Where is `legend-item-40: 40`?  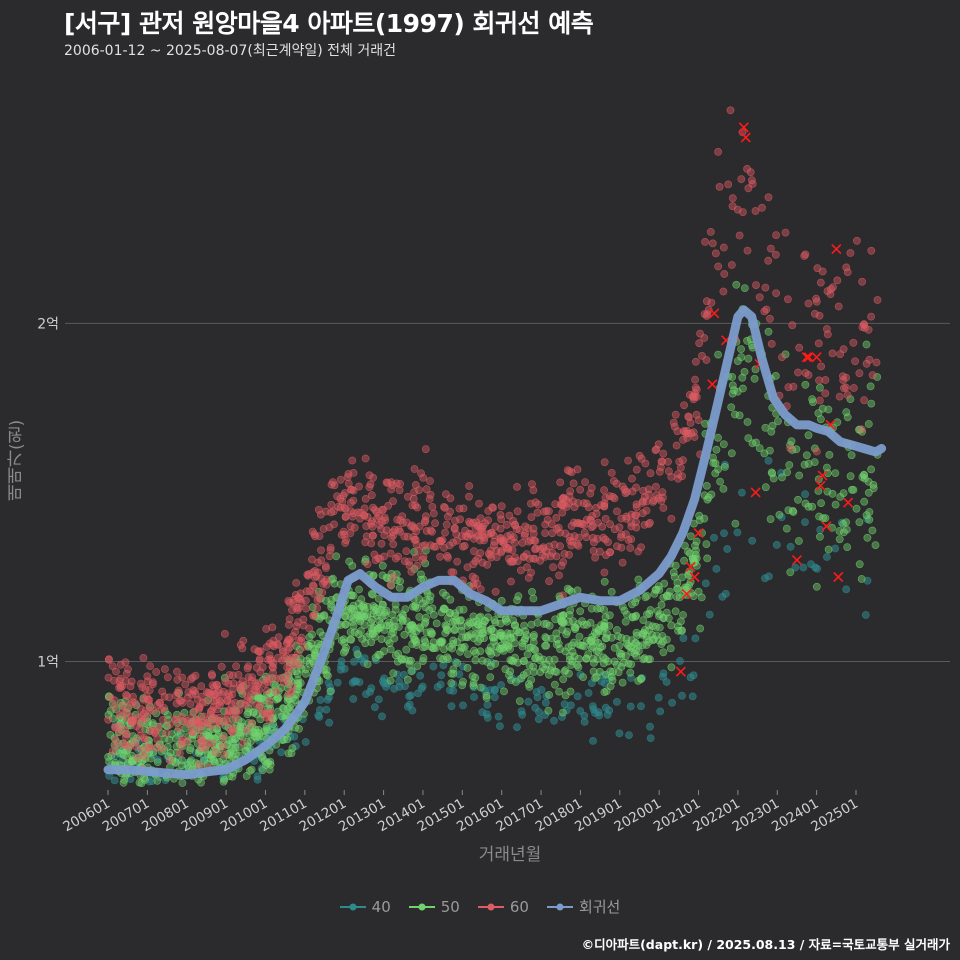
legend-item-40: 40 is located at coordinates (365, 906).